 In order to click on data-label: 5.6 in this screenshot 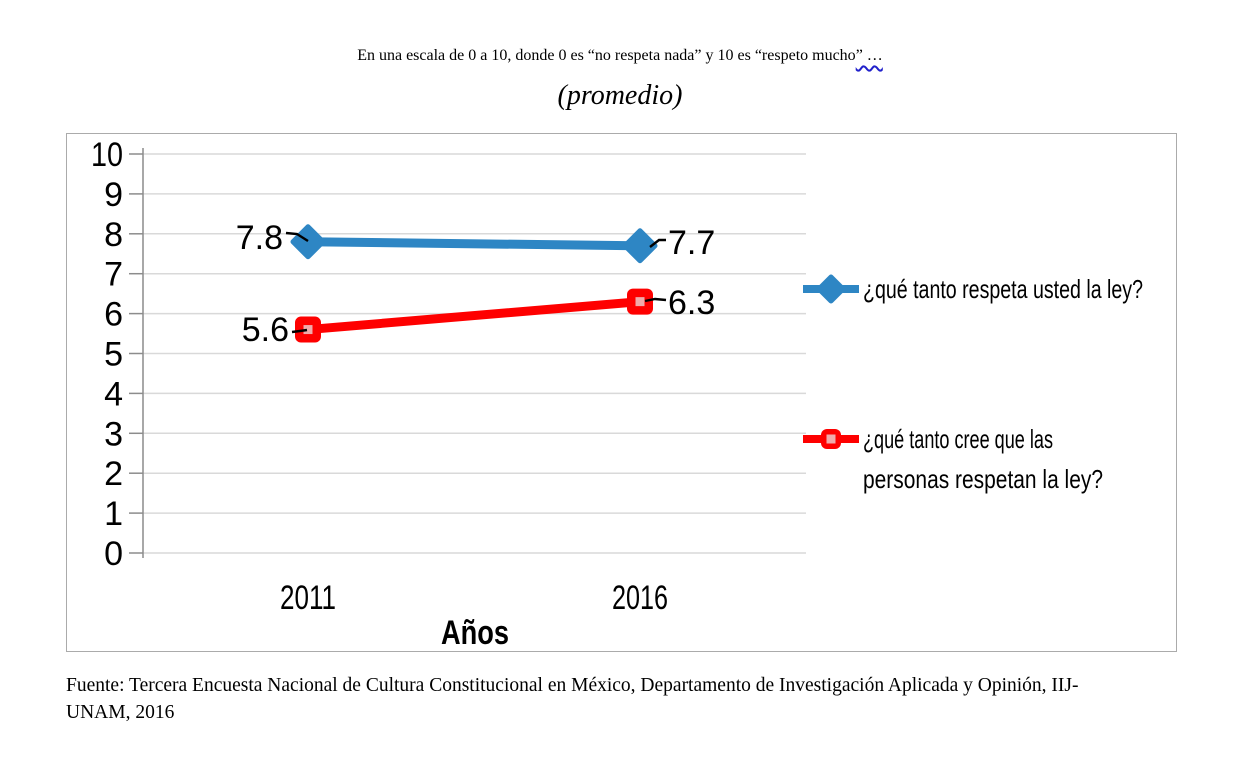, I will do `click(265, 330)`.